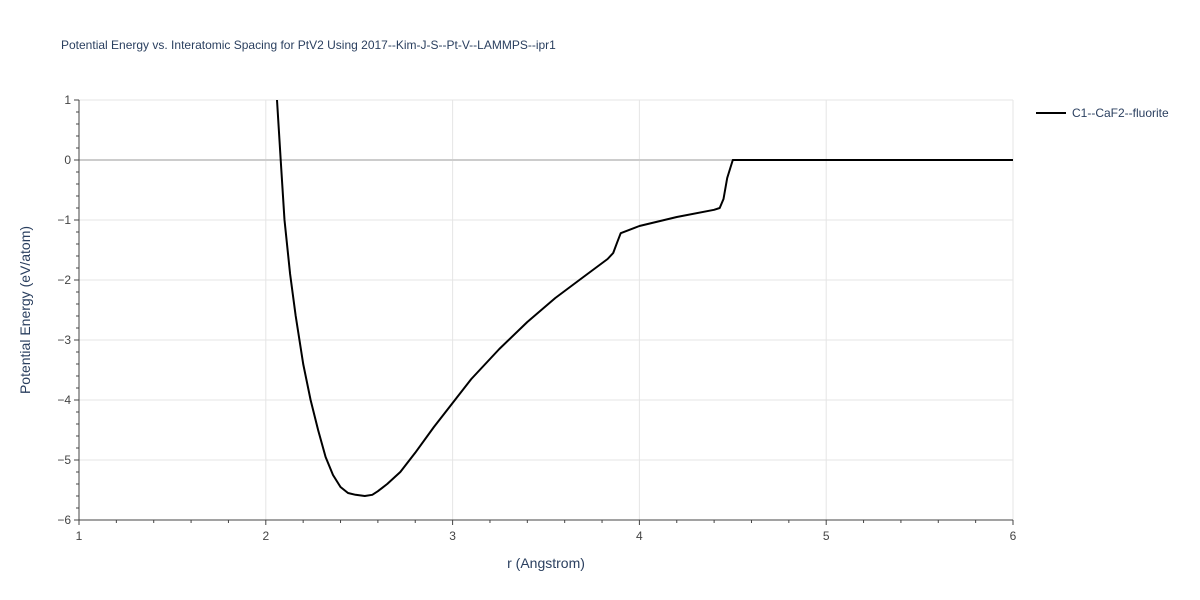  What do you see at coordinates (546, 563) in the screenshot?
I see `x-axis-label: r (Angstrom)` at bounding box center [546, 563].